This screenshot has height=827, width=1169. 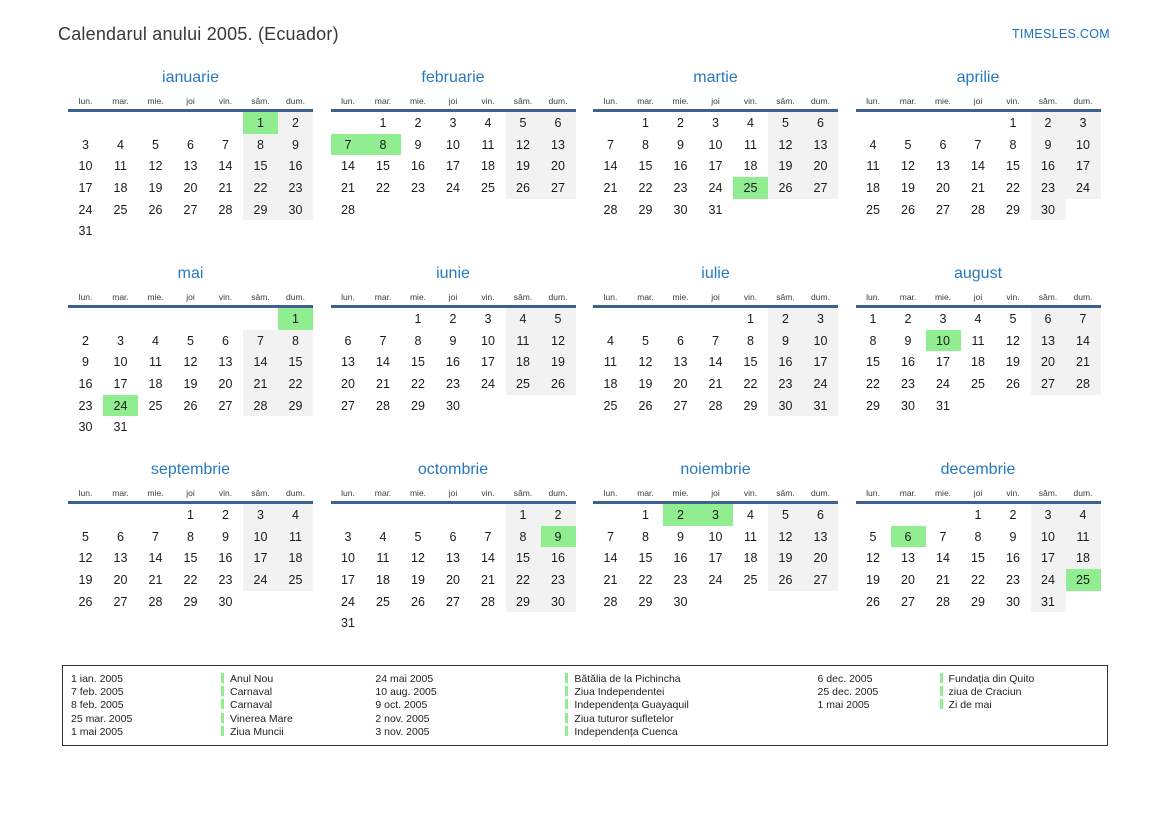 What do you see at coordinates (260, 580) in the screenshot?
I see `weekend-day-cell: 24` at bounding box center [260, 580].